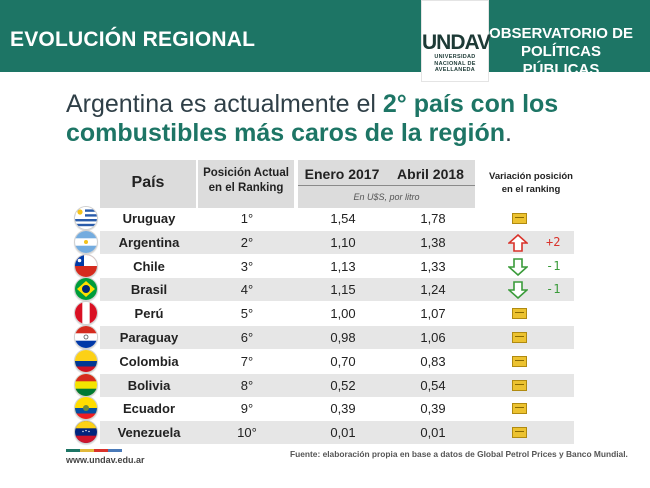  Describe the element at coordinates (455, 57) in the screenshot. I see `logo-sub-line1: UNIVERSIDAD` at that location.